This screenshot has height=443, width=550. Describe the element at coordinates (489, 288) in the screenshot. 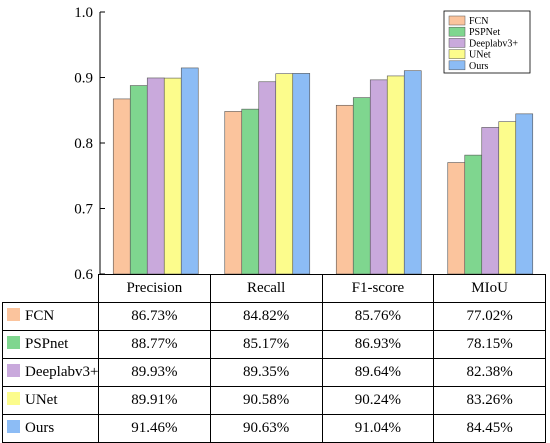

I see `x-category-label: MIoU` at that location.